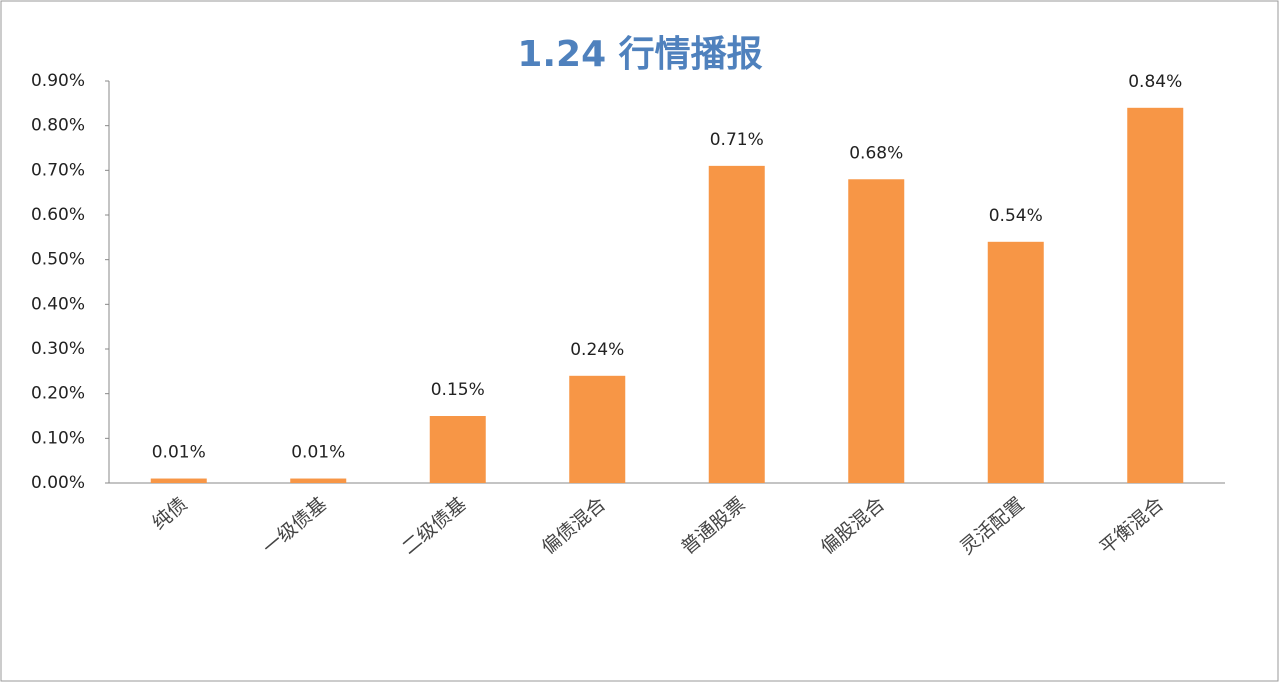  What do you see at coordinates (58, 260) in the screenshot?
I see `y-tick-label: 0.50%` at bounding box center [58, 260].